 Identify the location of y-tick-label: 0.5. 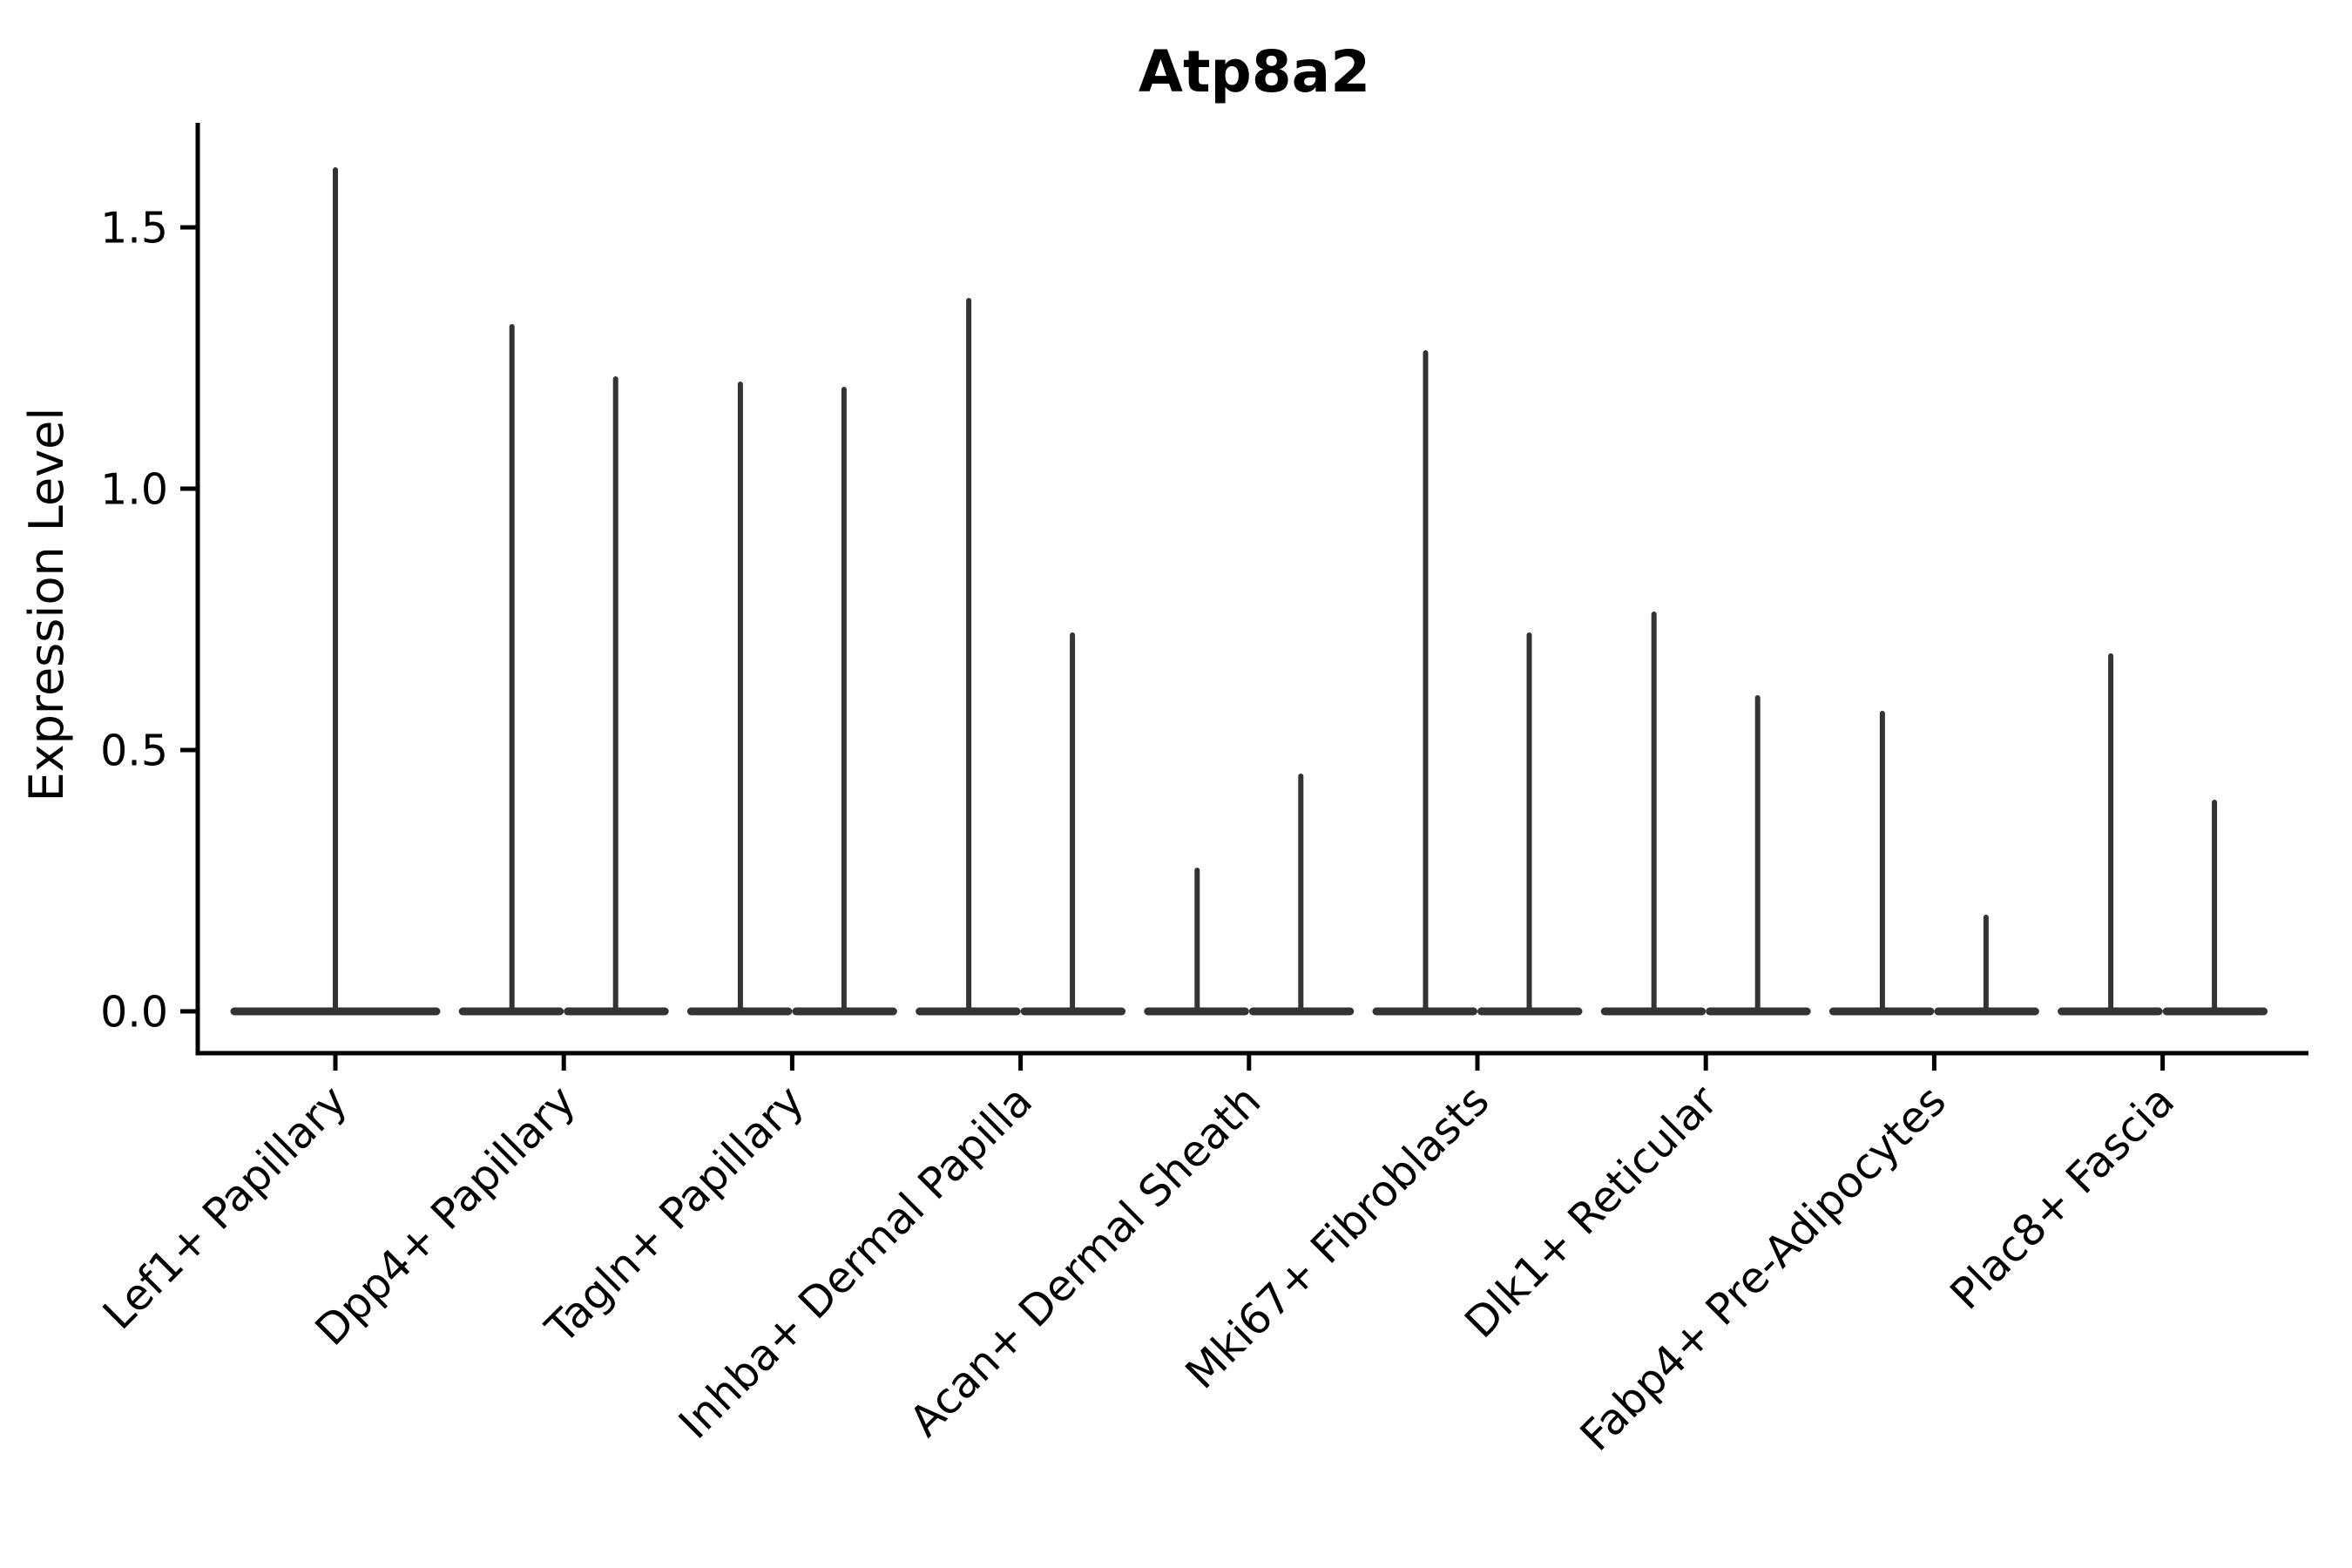
(134, 751).